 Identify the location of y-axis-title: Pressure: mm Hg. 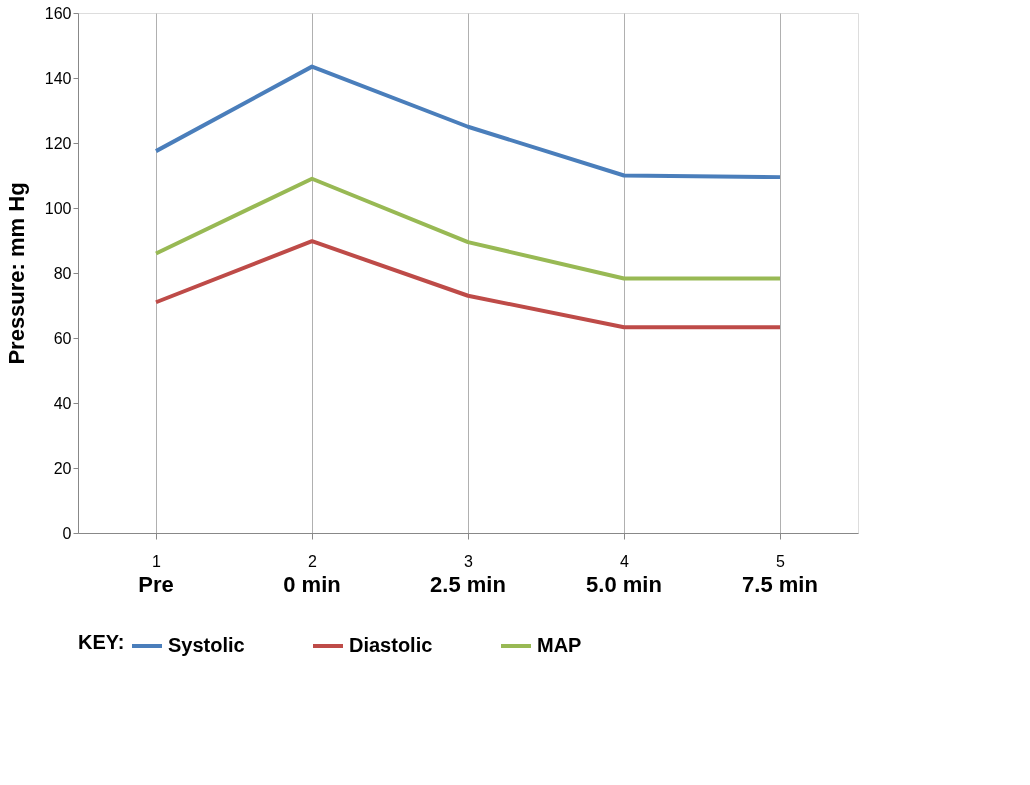
(16, 273).